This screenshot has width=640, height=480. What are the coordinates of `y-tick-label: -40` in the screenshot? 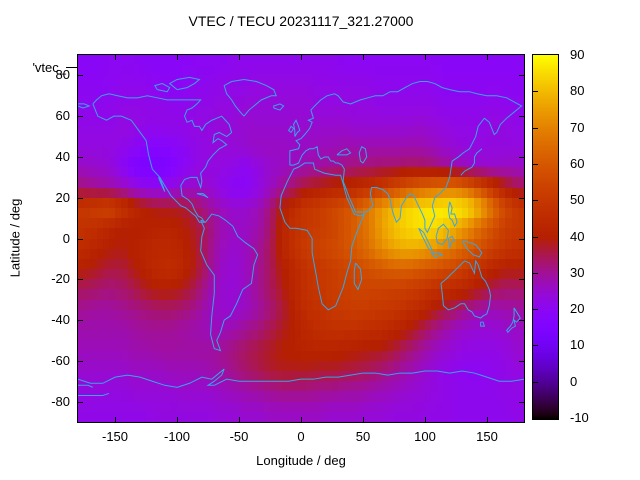 It's located at (60, 319).